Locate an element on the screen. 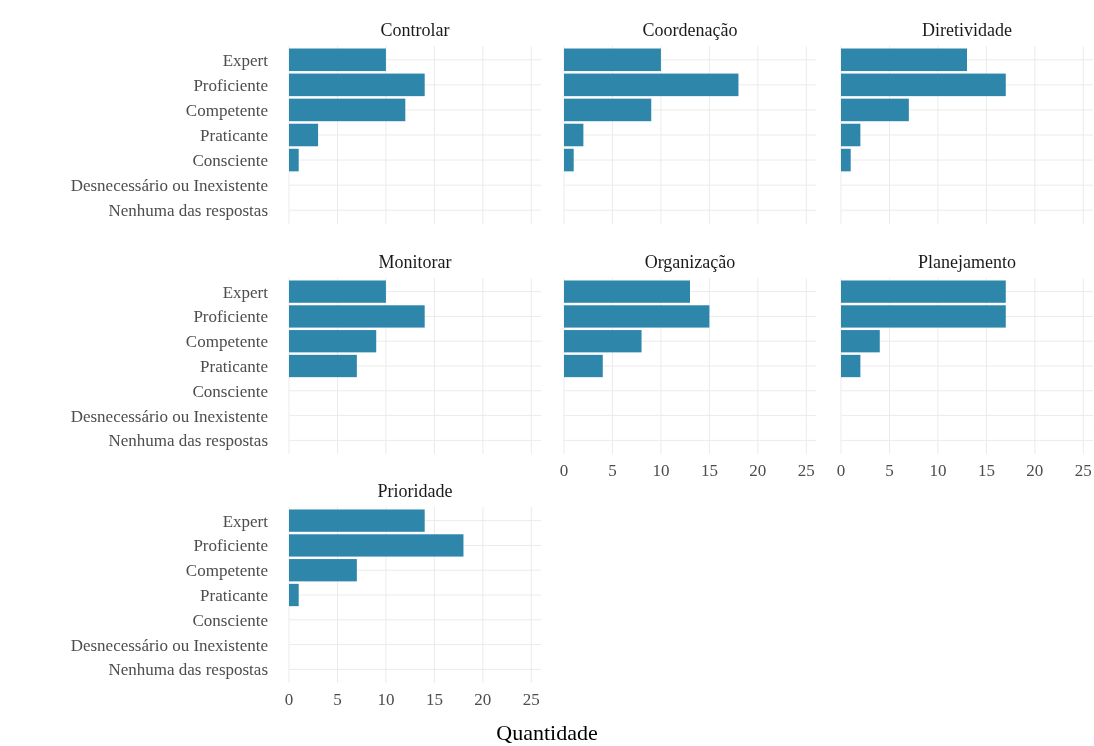  chart-title: Coordenação is located at coordinates (690, 30).